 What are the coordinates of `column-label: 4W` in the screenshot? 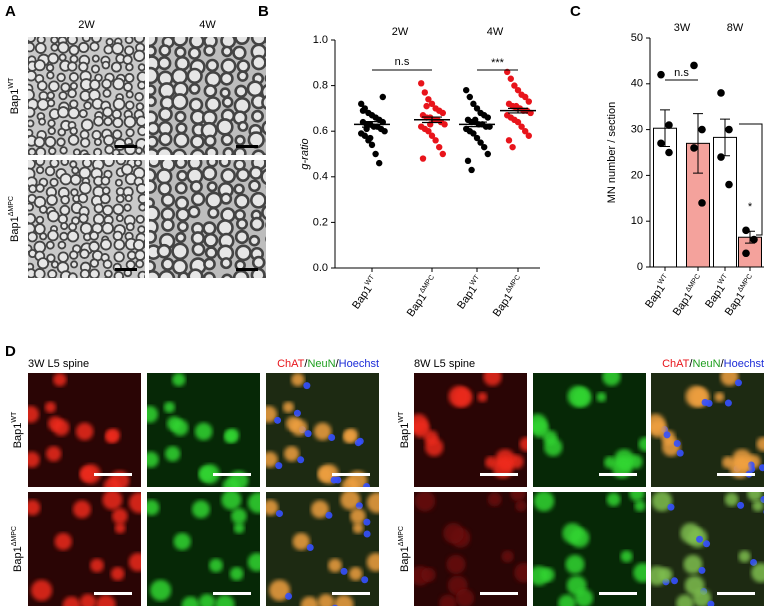 It's located at (207, 25).